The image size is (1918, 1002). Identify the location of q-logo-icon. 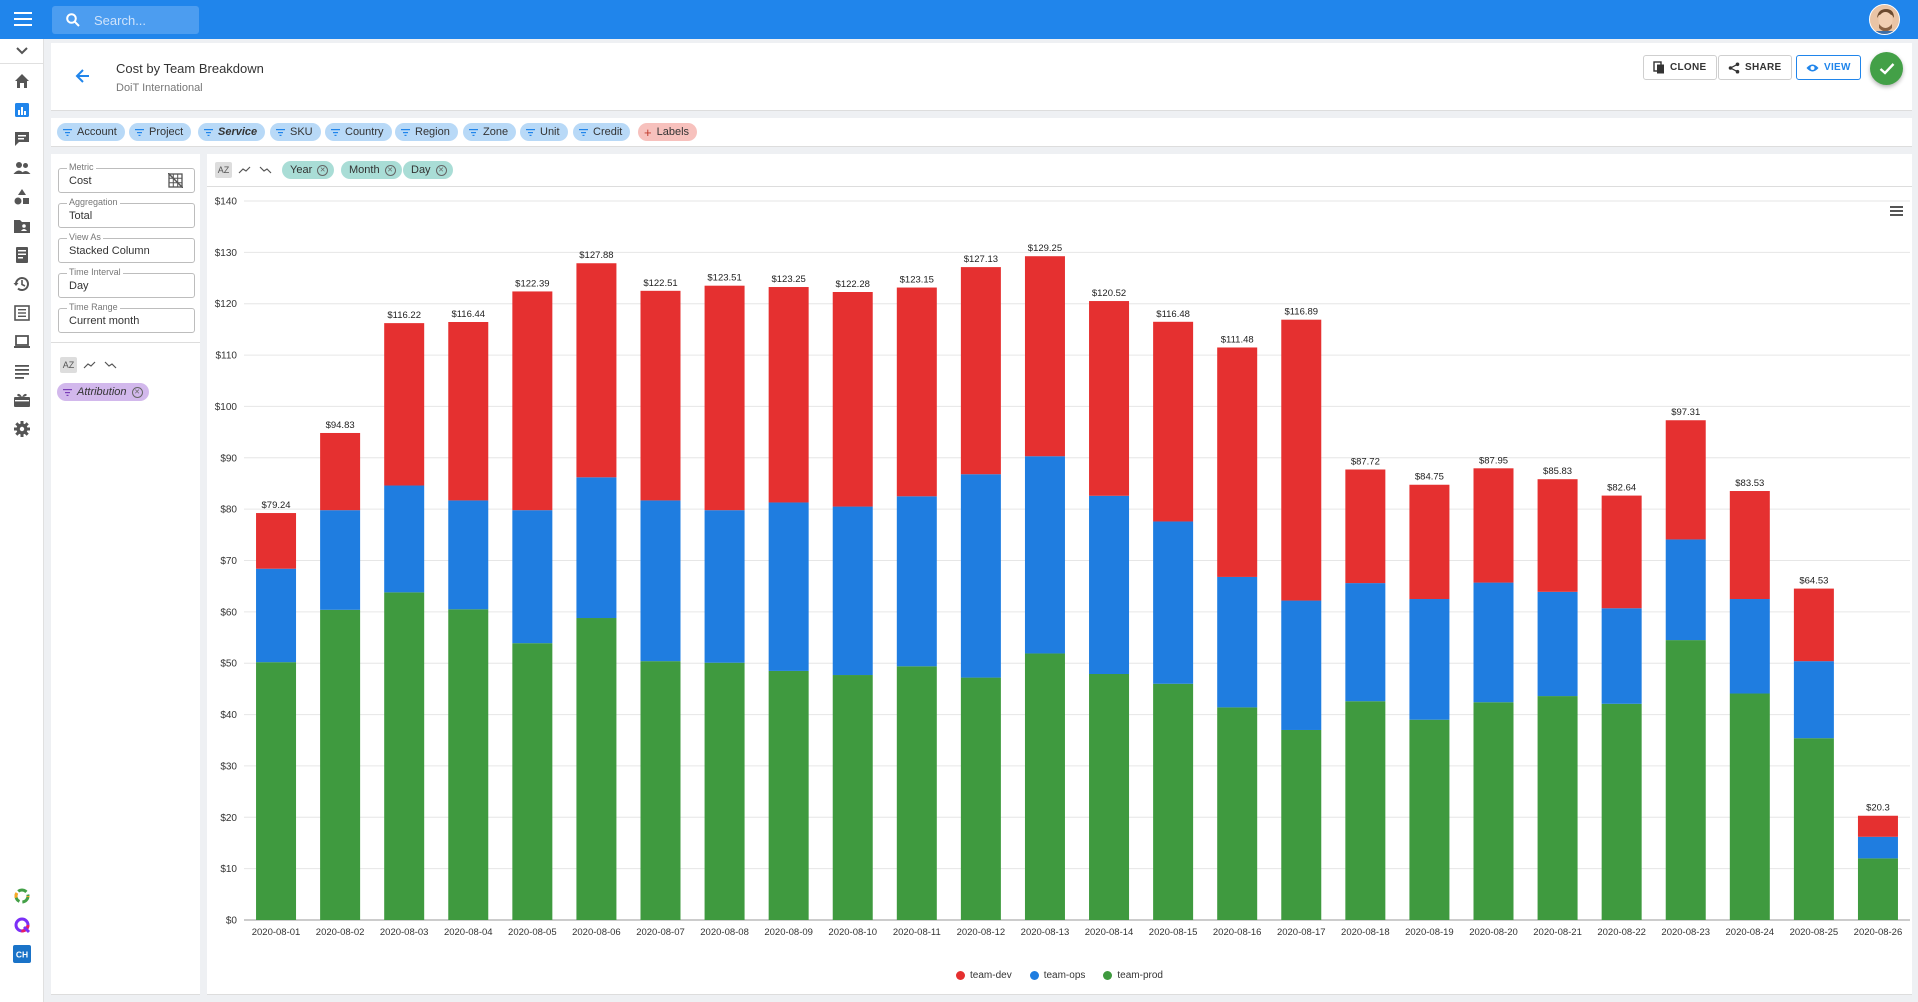
(22, 925).